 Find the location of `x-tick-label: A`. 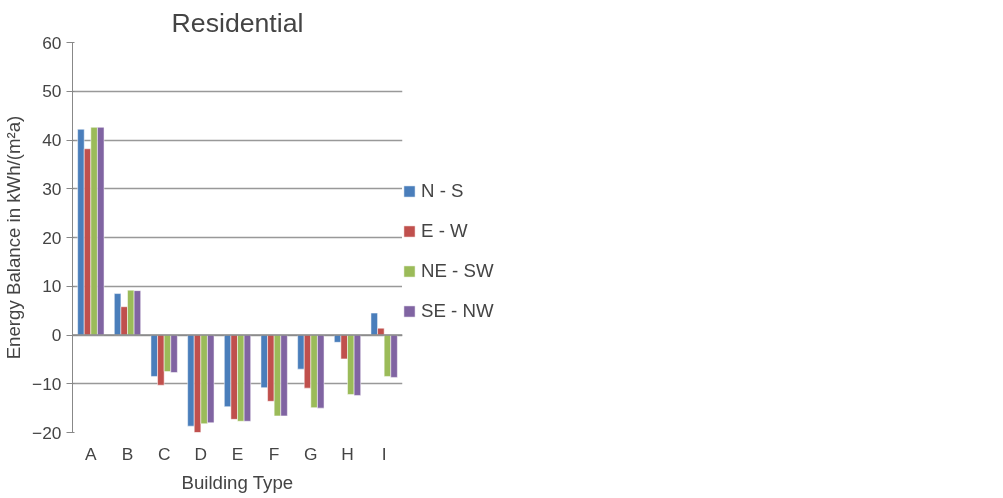

x-tick-label: A is located at coordinates (91, 453).